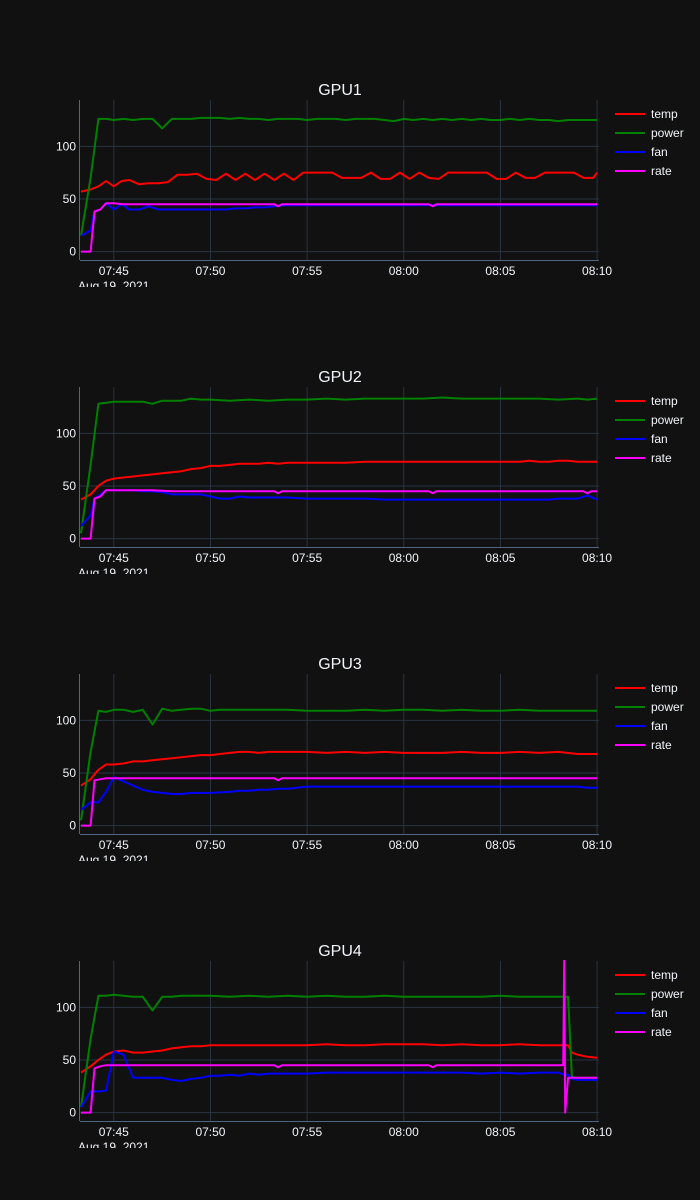 The width and height of the screenshot is (700, 1200). What do you see at coordinates (340, 664) in the screenshot?
I see `chart-title: GPU3` at bounding box center [340, 664].